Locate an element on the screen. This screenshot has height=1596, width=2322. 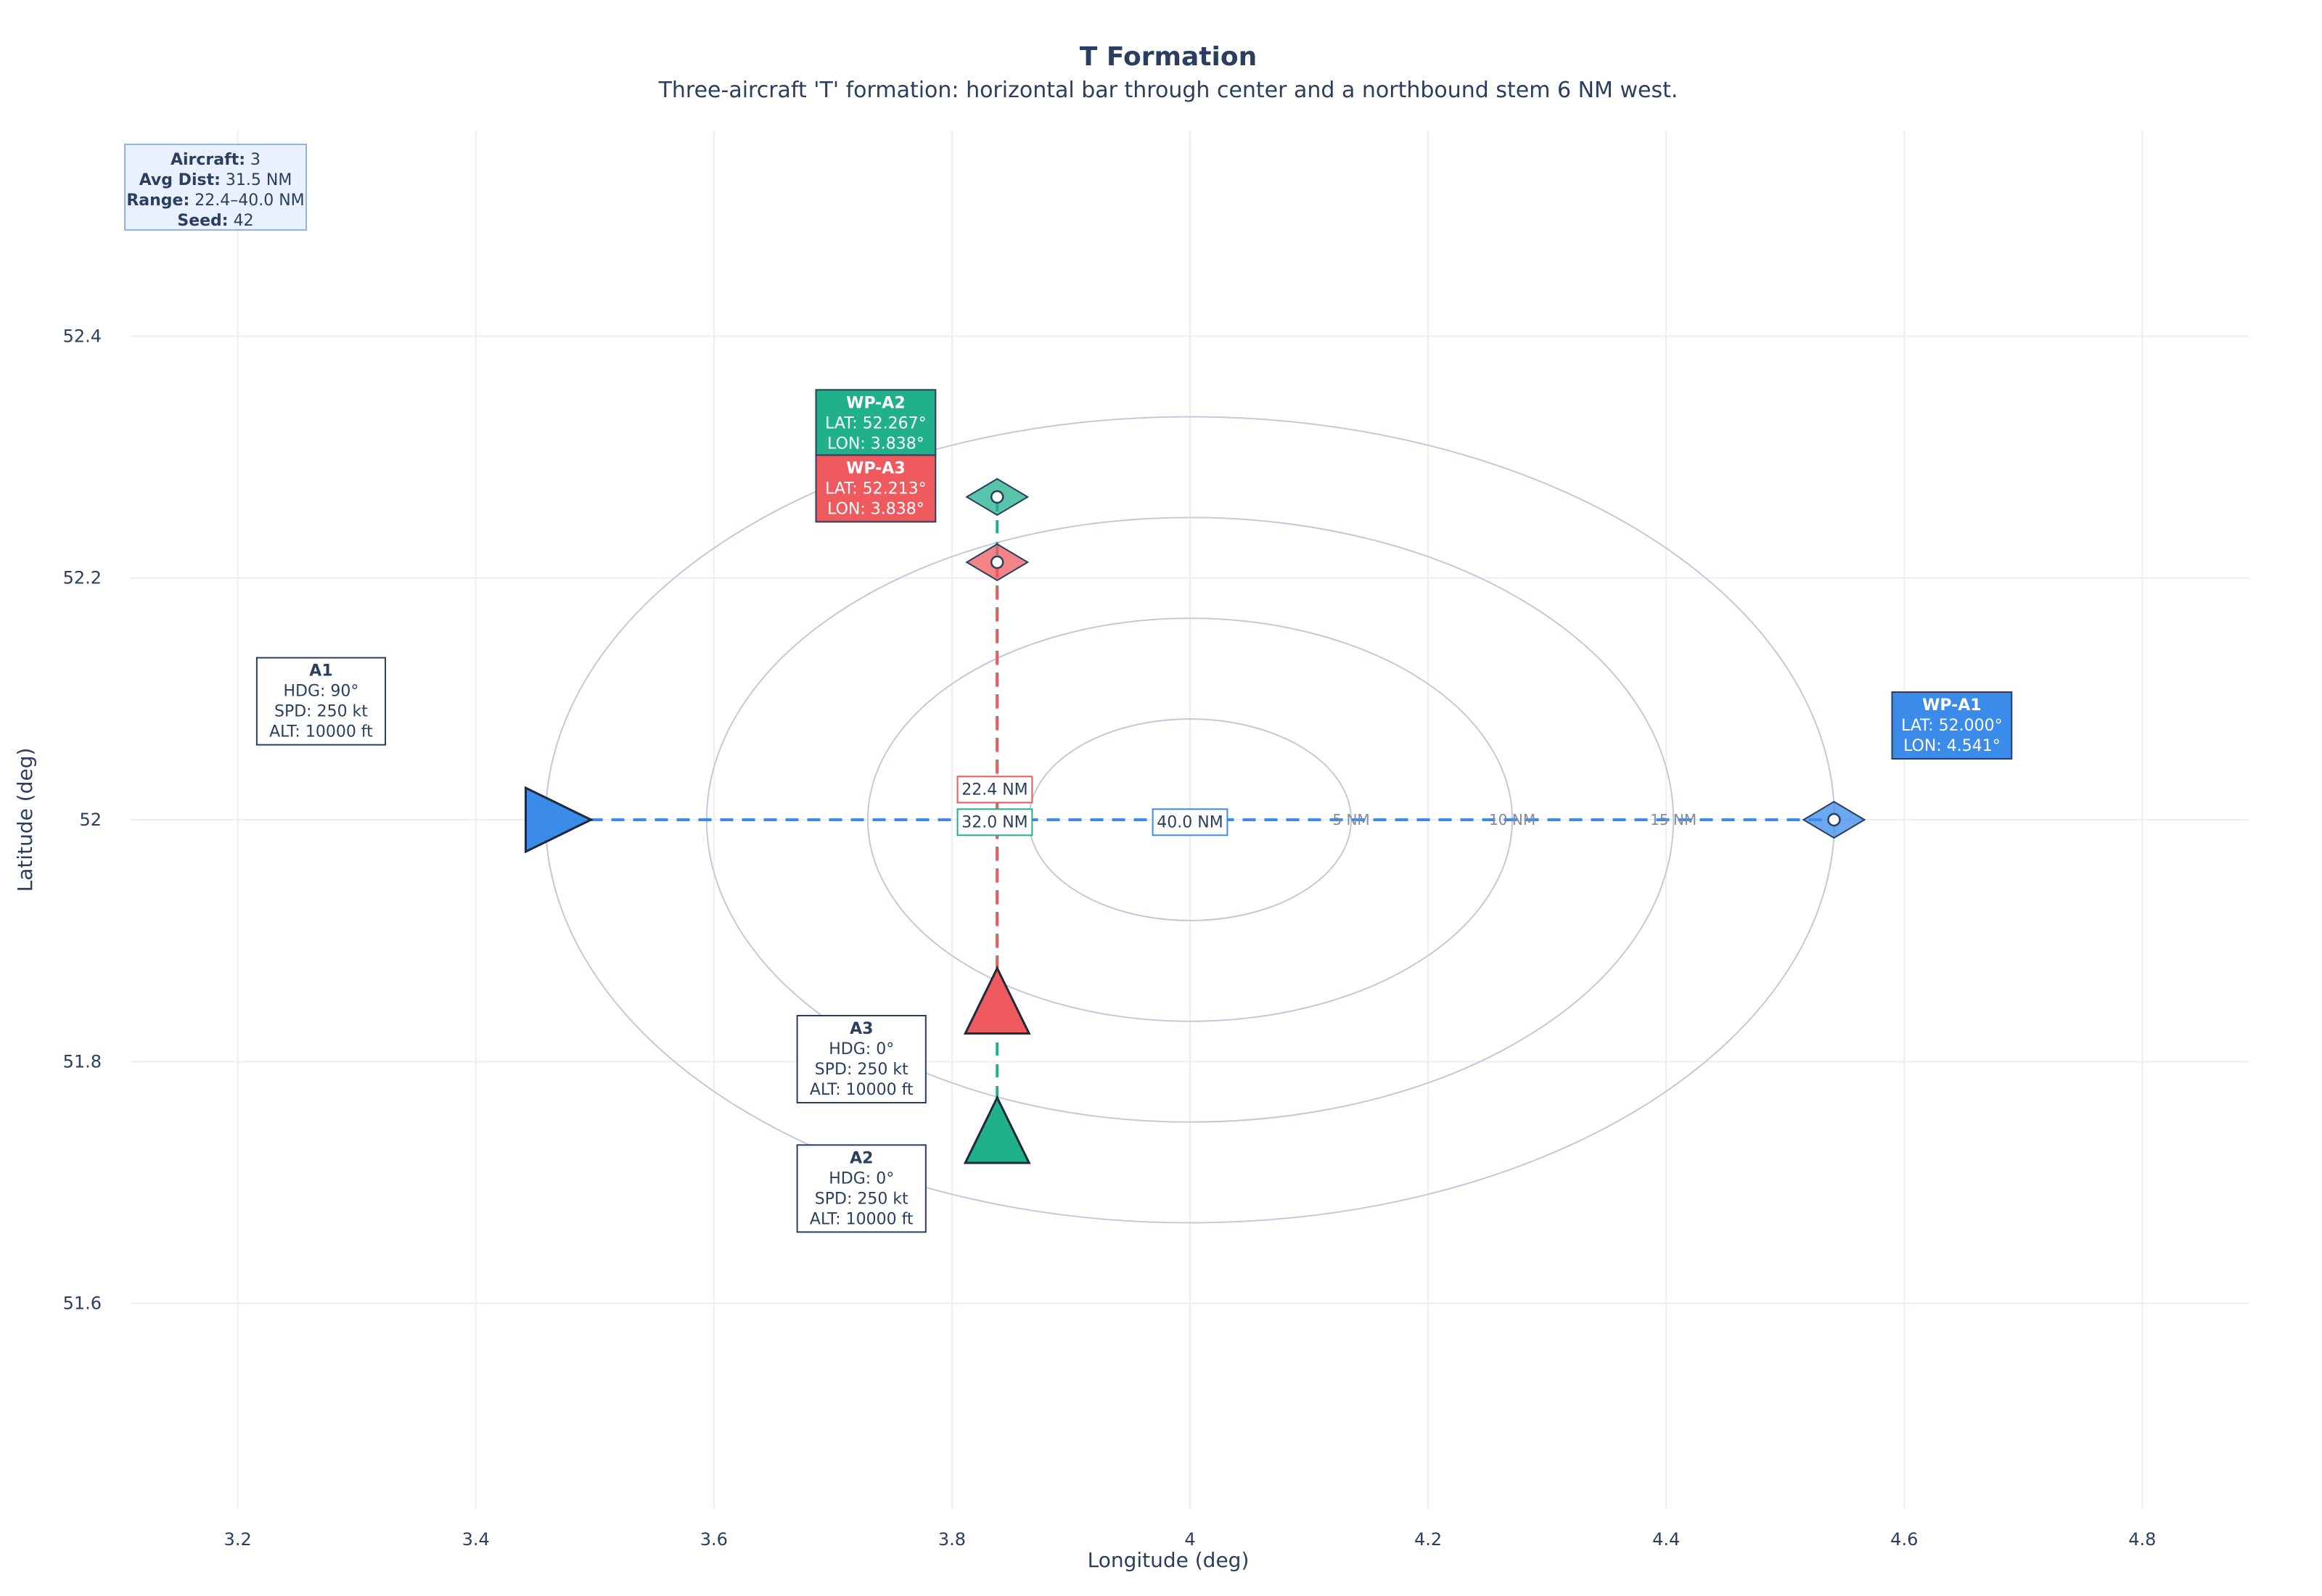
summary-info-row: Aircraft: 3 is located at coordinates (216, 160).